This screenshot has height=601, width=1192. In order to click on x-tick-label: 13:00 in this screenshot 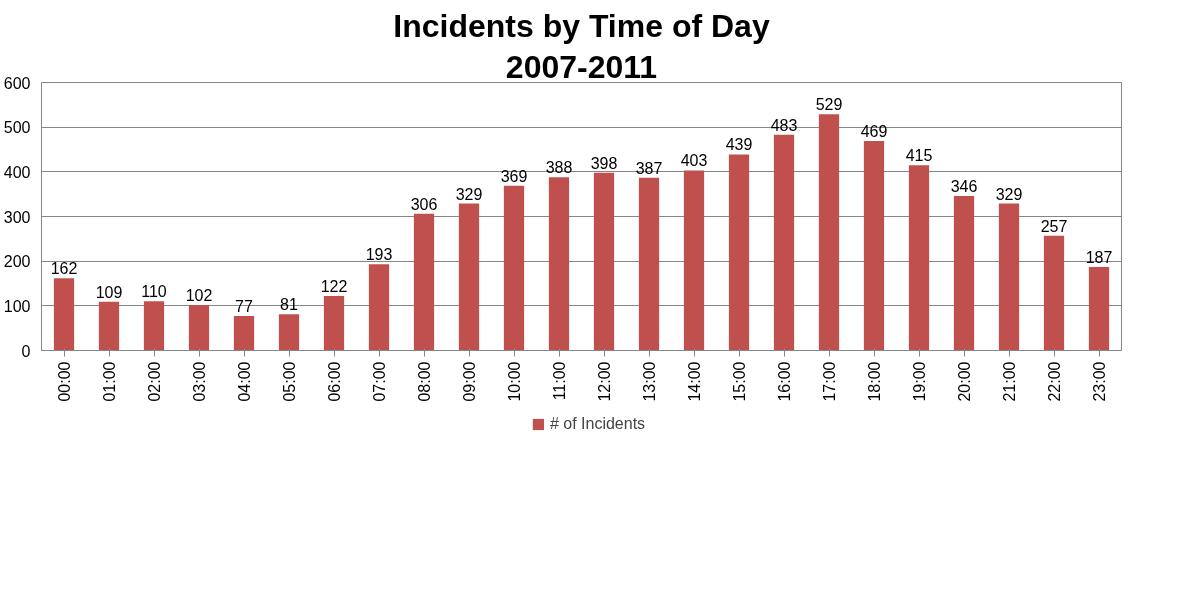, I will do `click(649, 381)`.